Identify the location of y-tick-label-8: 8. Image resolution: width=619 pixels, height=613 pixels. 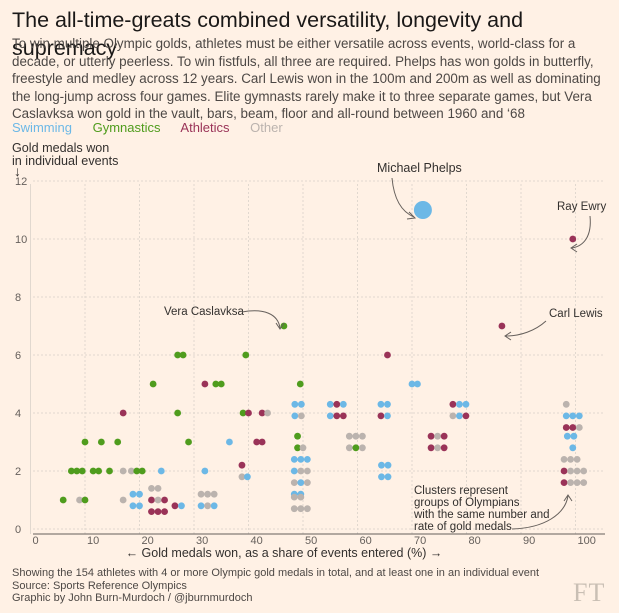
(18, 298).